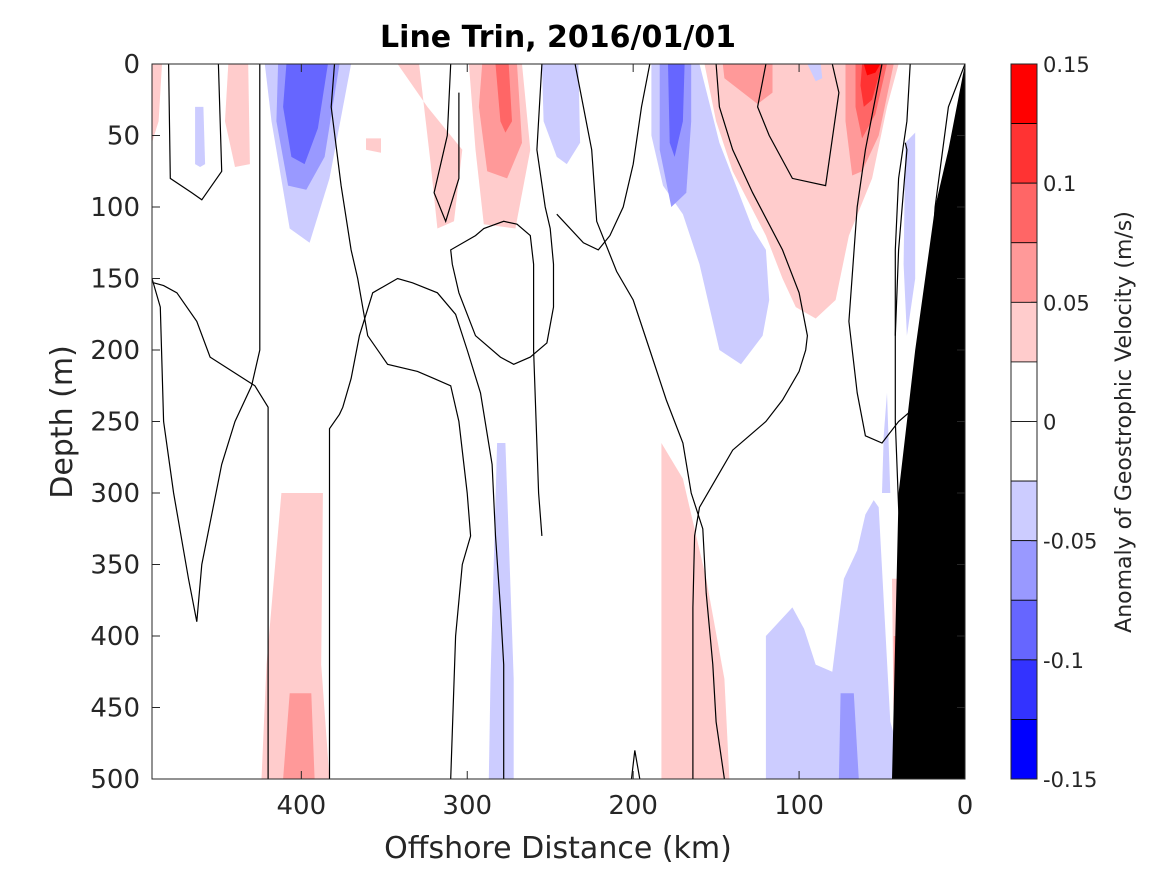  What do you see at coordinates (115, 709) in the screenshot?
I see `y-tick-label: 450` at bounding box center [115, 709].